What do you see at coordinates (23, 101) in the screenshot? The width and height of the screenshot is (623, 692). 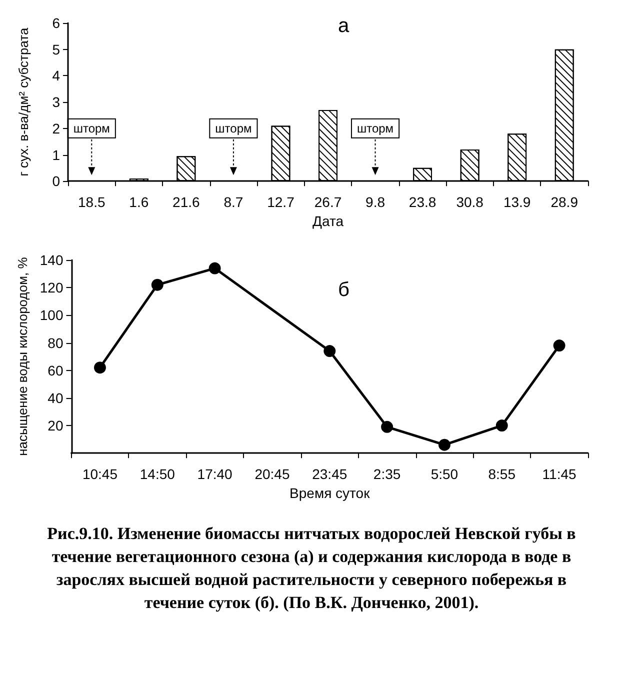 I see `y-axis-title: г сух. в-ва/дм² субстрата` at bounding box center [23, 101].